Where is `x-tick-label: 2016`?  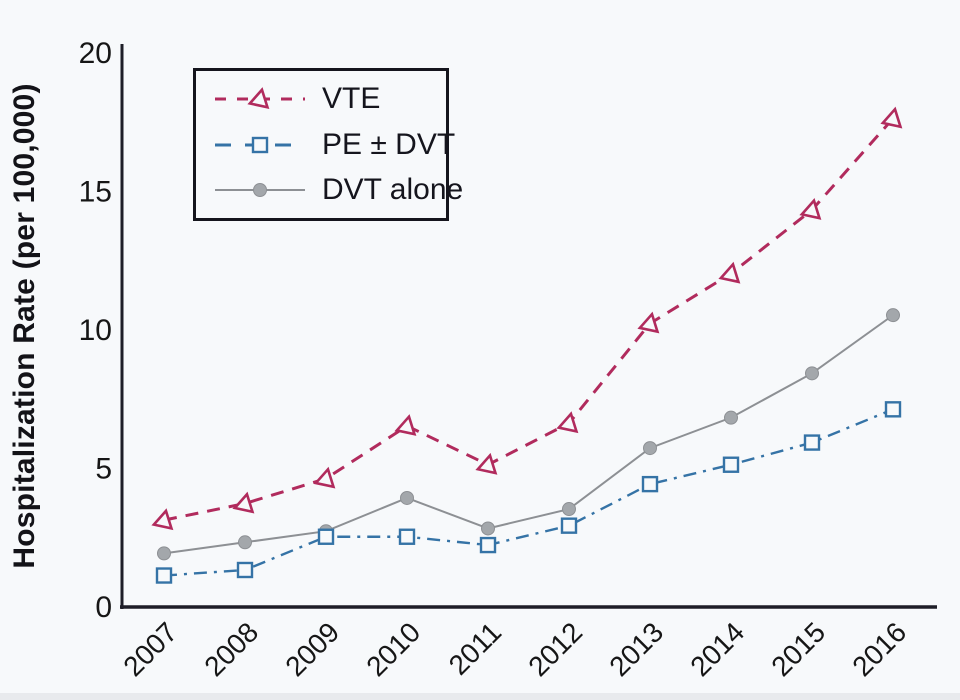 x-tick-label: 2016 is located at coordinates (879, 649).